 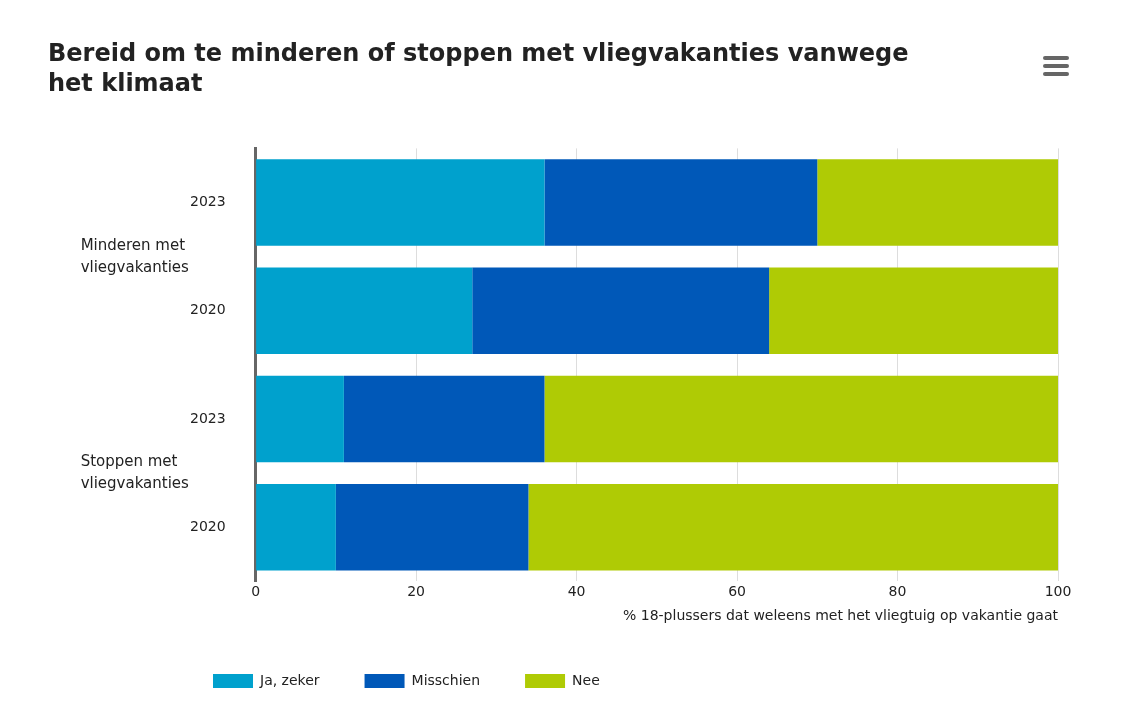 I want to click on x-tick-label: 100, so click(x=1058, y=591).